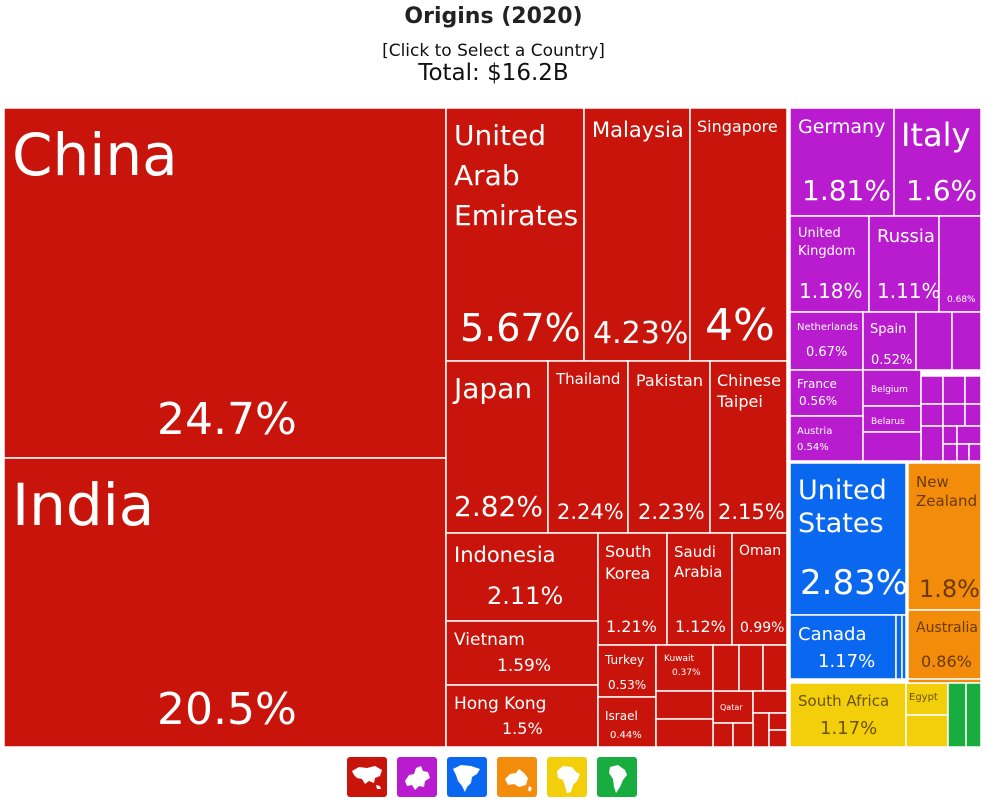 This screenshot has width=987, height=812. I want to click on legend-europe, so click(417, 777).